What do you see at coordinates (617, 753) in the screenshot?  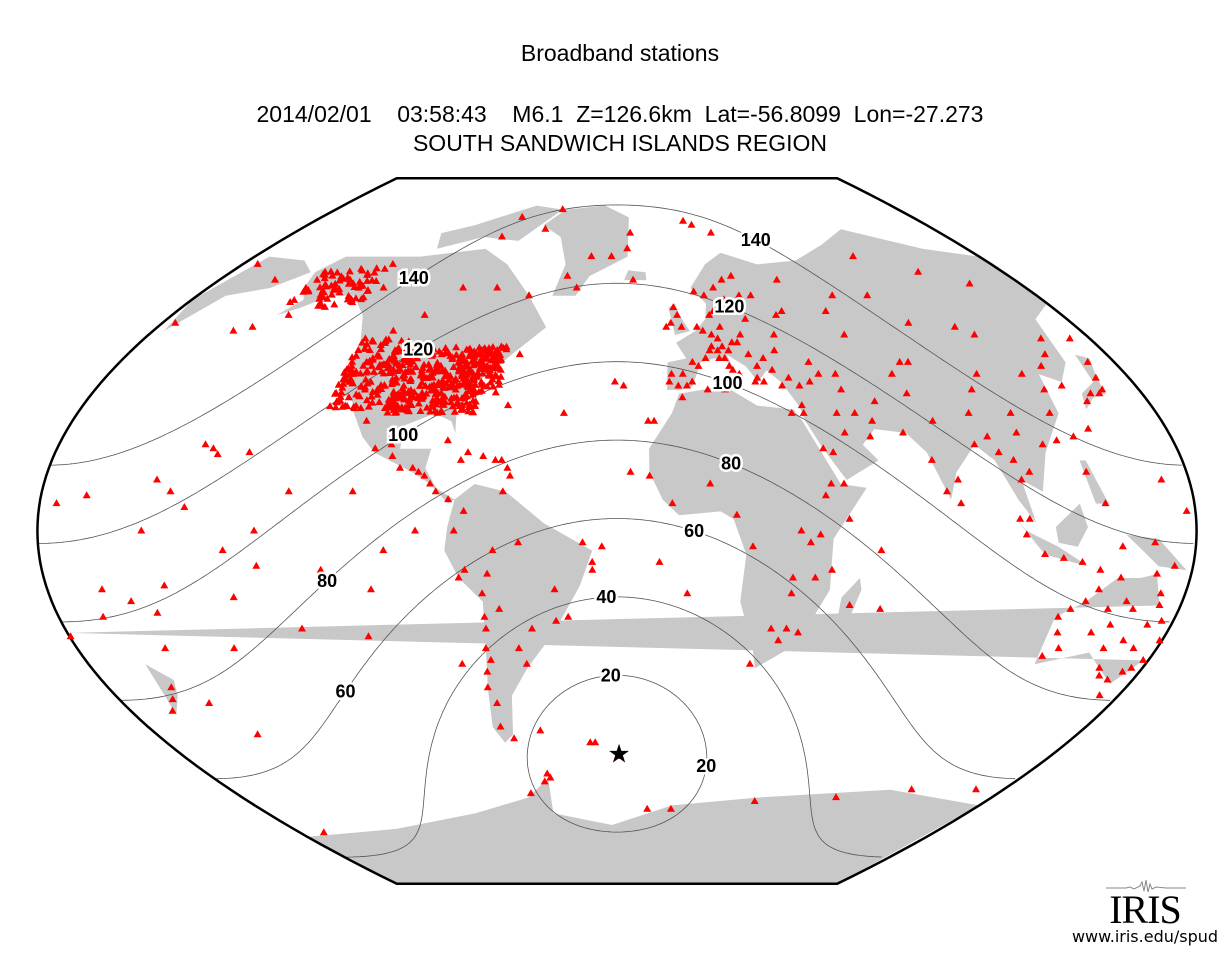 I see `contour-20-deg` at bounding box center [617, 753].